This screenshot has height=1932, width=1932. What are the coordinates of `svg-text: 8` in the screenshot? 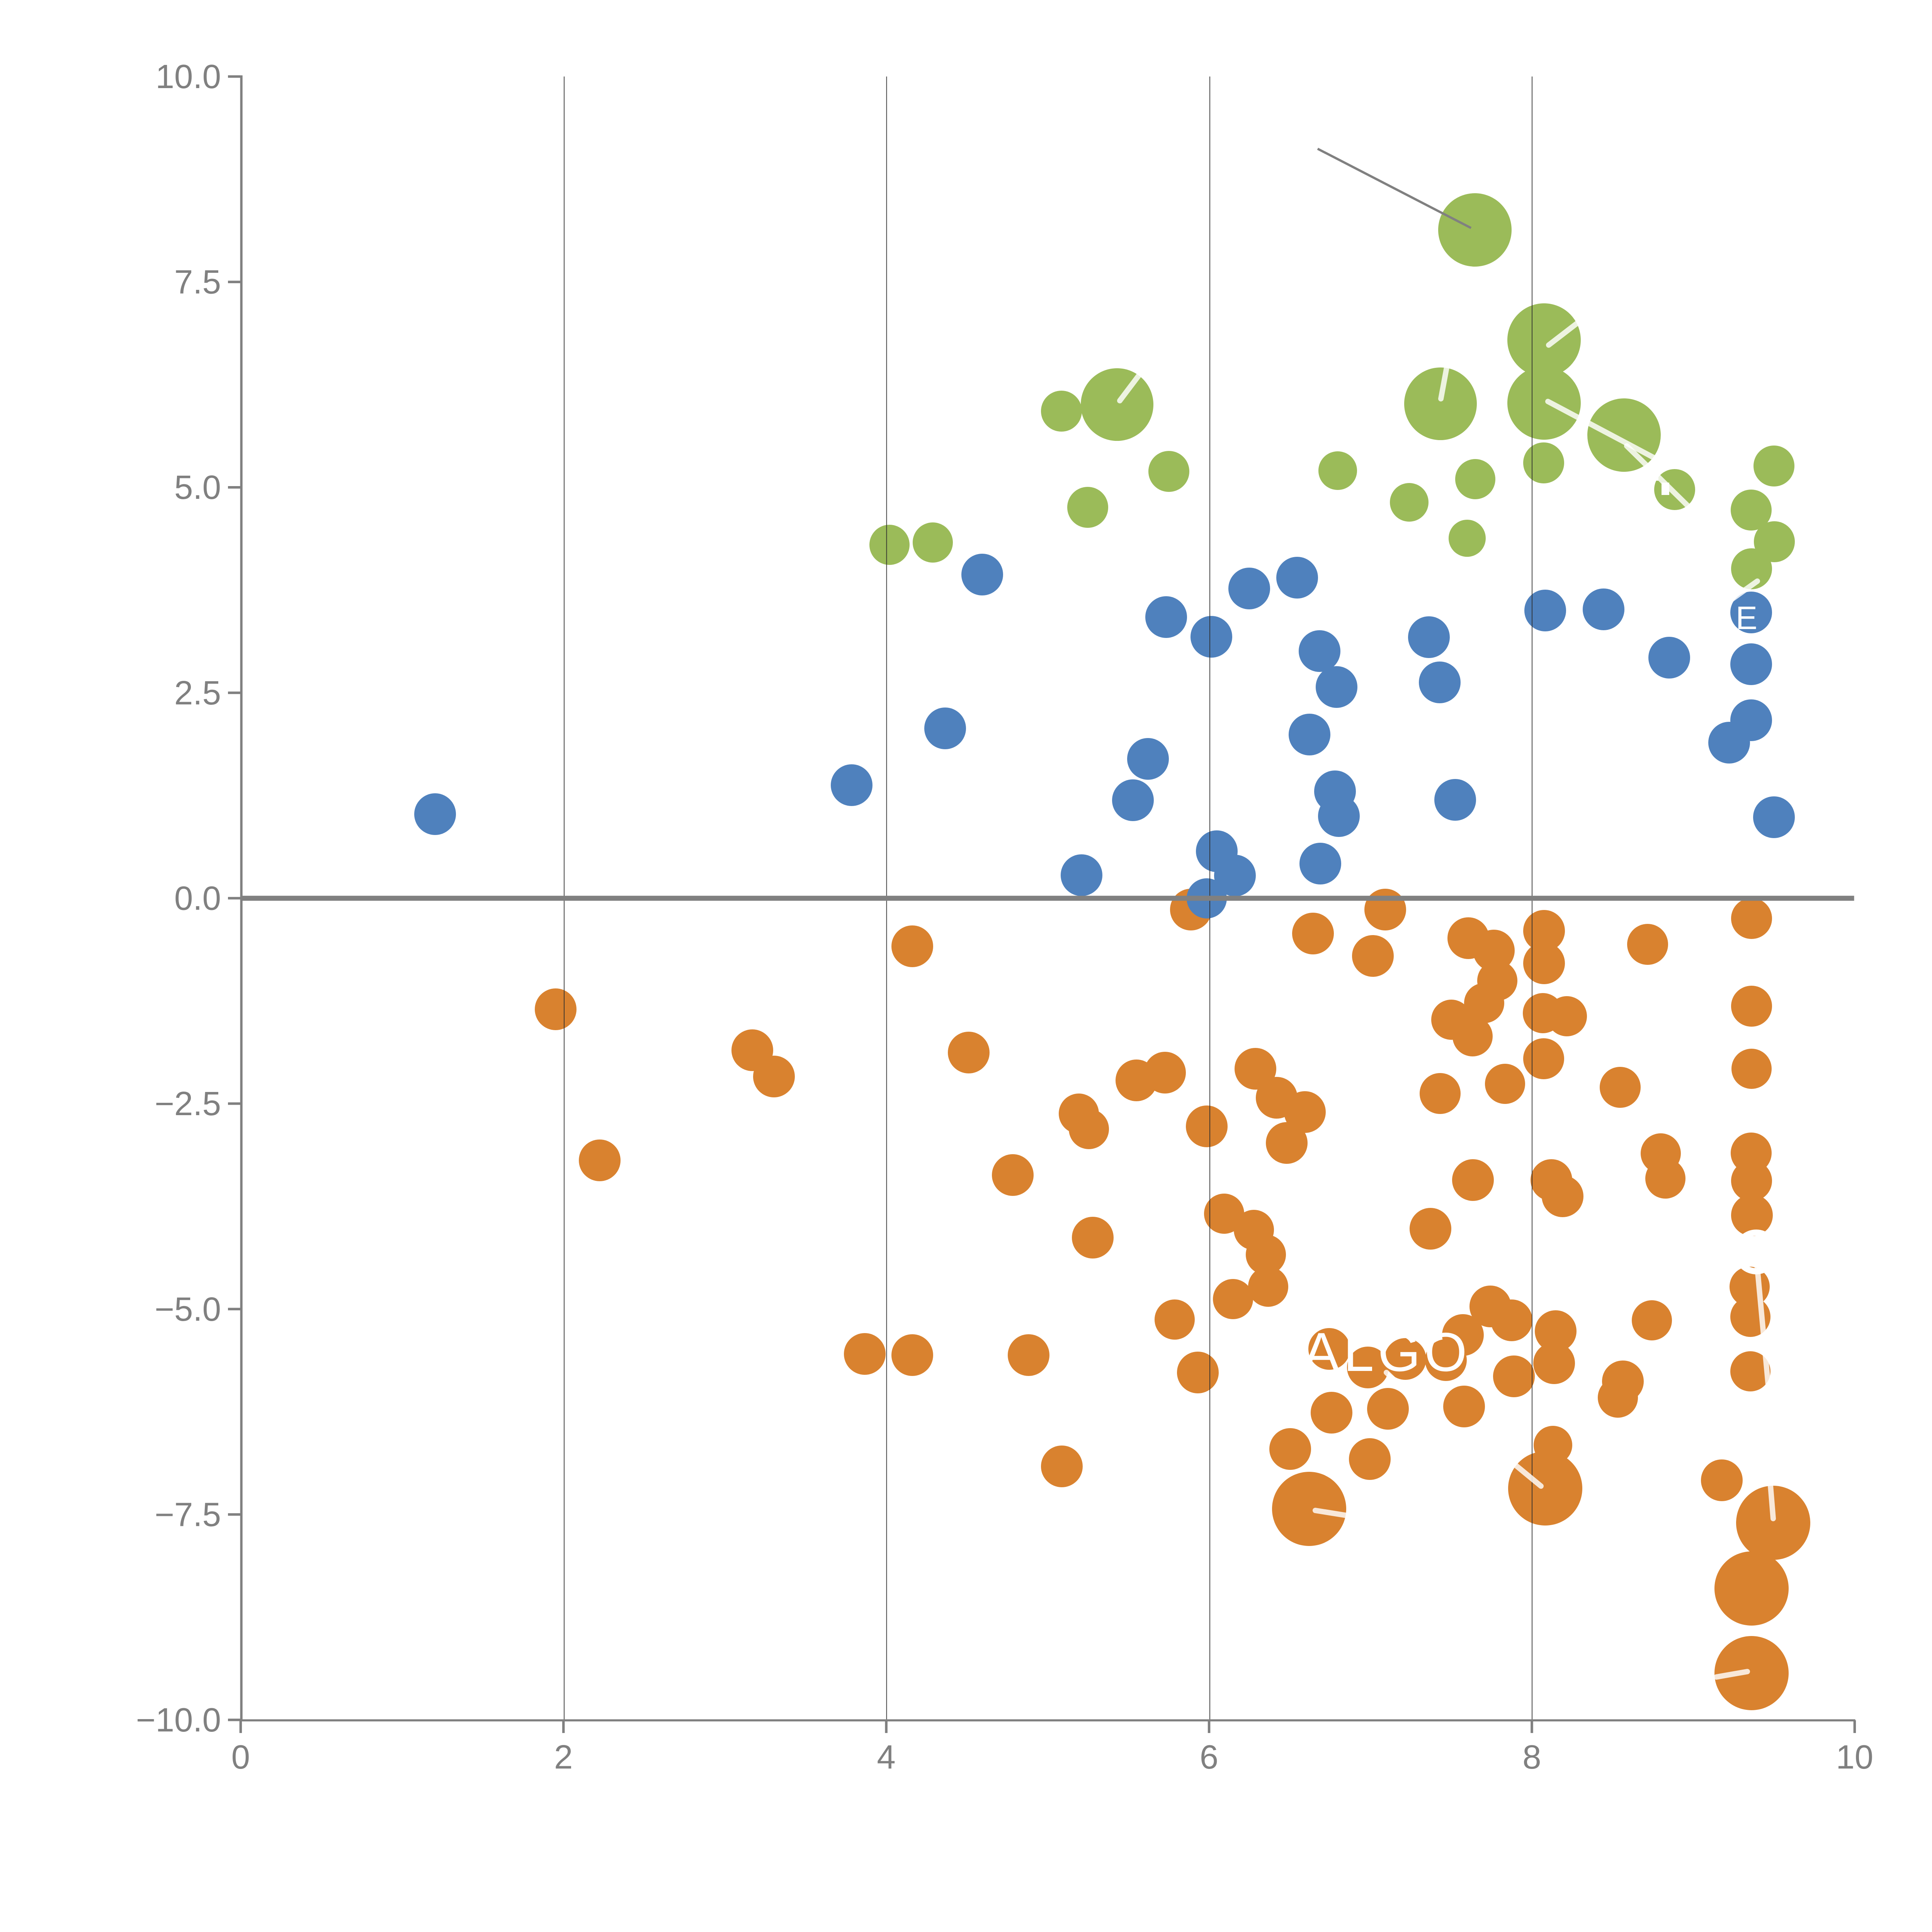 It's located at (1532, 1757).